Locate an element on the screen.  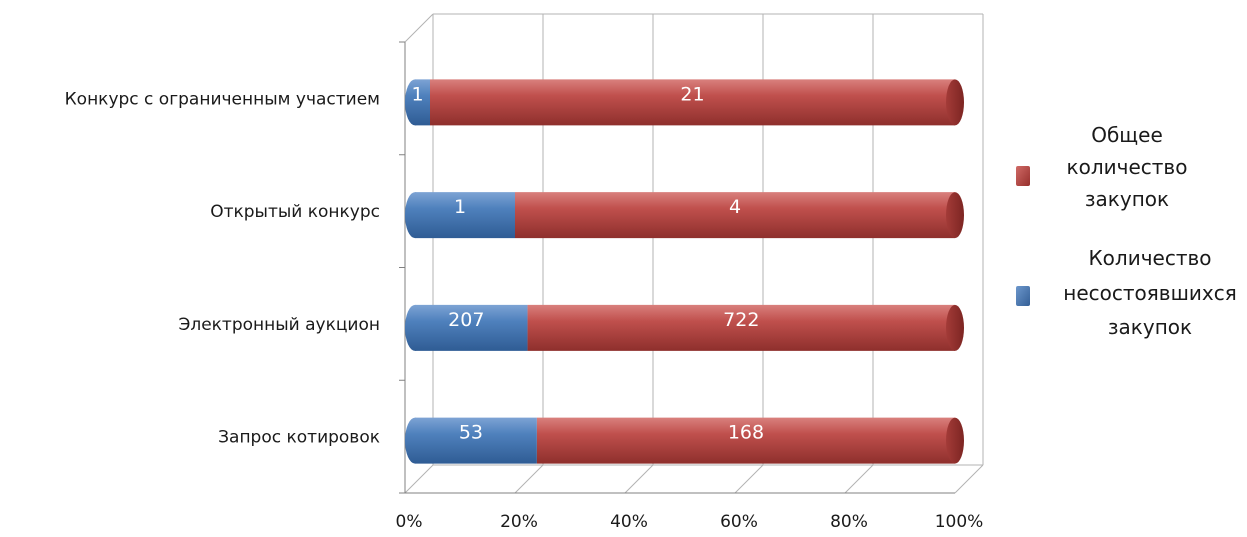
bar-segment-total: 722 is located at coordinates (745, 327).